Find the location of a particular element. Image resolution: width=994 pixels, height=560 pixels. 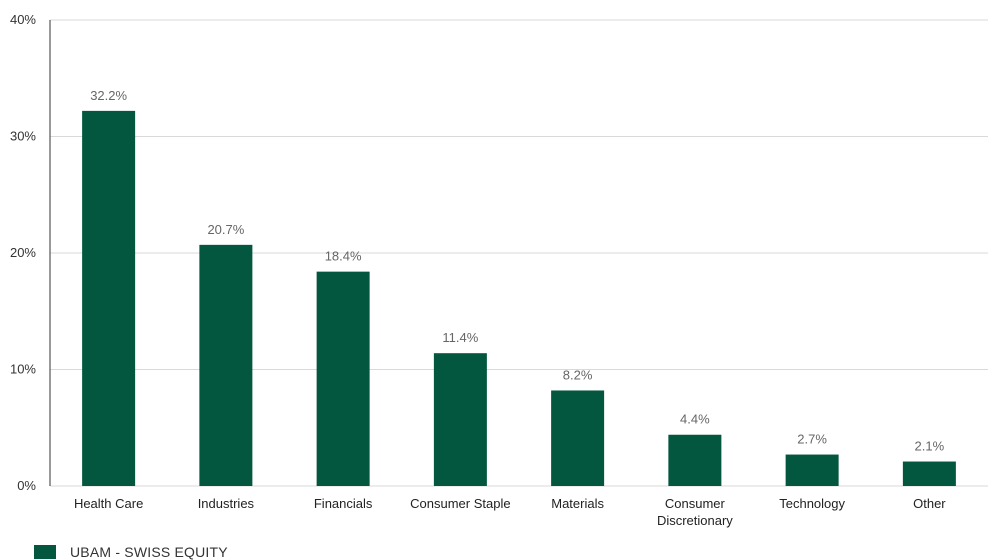

legend-swatch is located at coordinates (45, 552).